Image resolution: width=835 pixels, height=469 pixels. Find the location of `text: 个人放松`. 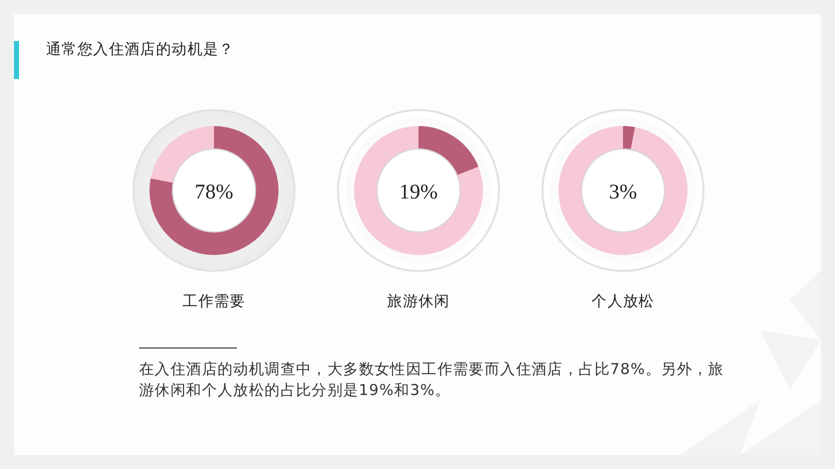

text: 个人放松 is located at coordinates (623, 301).